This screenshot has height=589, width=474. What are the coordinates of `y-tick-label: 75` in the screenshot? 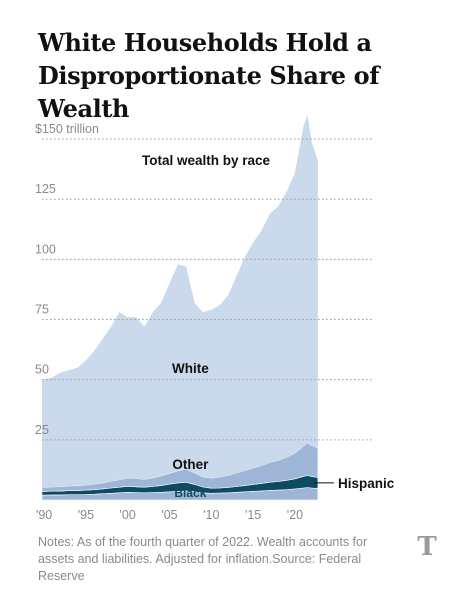 It's located at (42, 310).